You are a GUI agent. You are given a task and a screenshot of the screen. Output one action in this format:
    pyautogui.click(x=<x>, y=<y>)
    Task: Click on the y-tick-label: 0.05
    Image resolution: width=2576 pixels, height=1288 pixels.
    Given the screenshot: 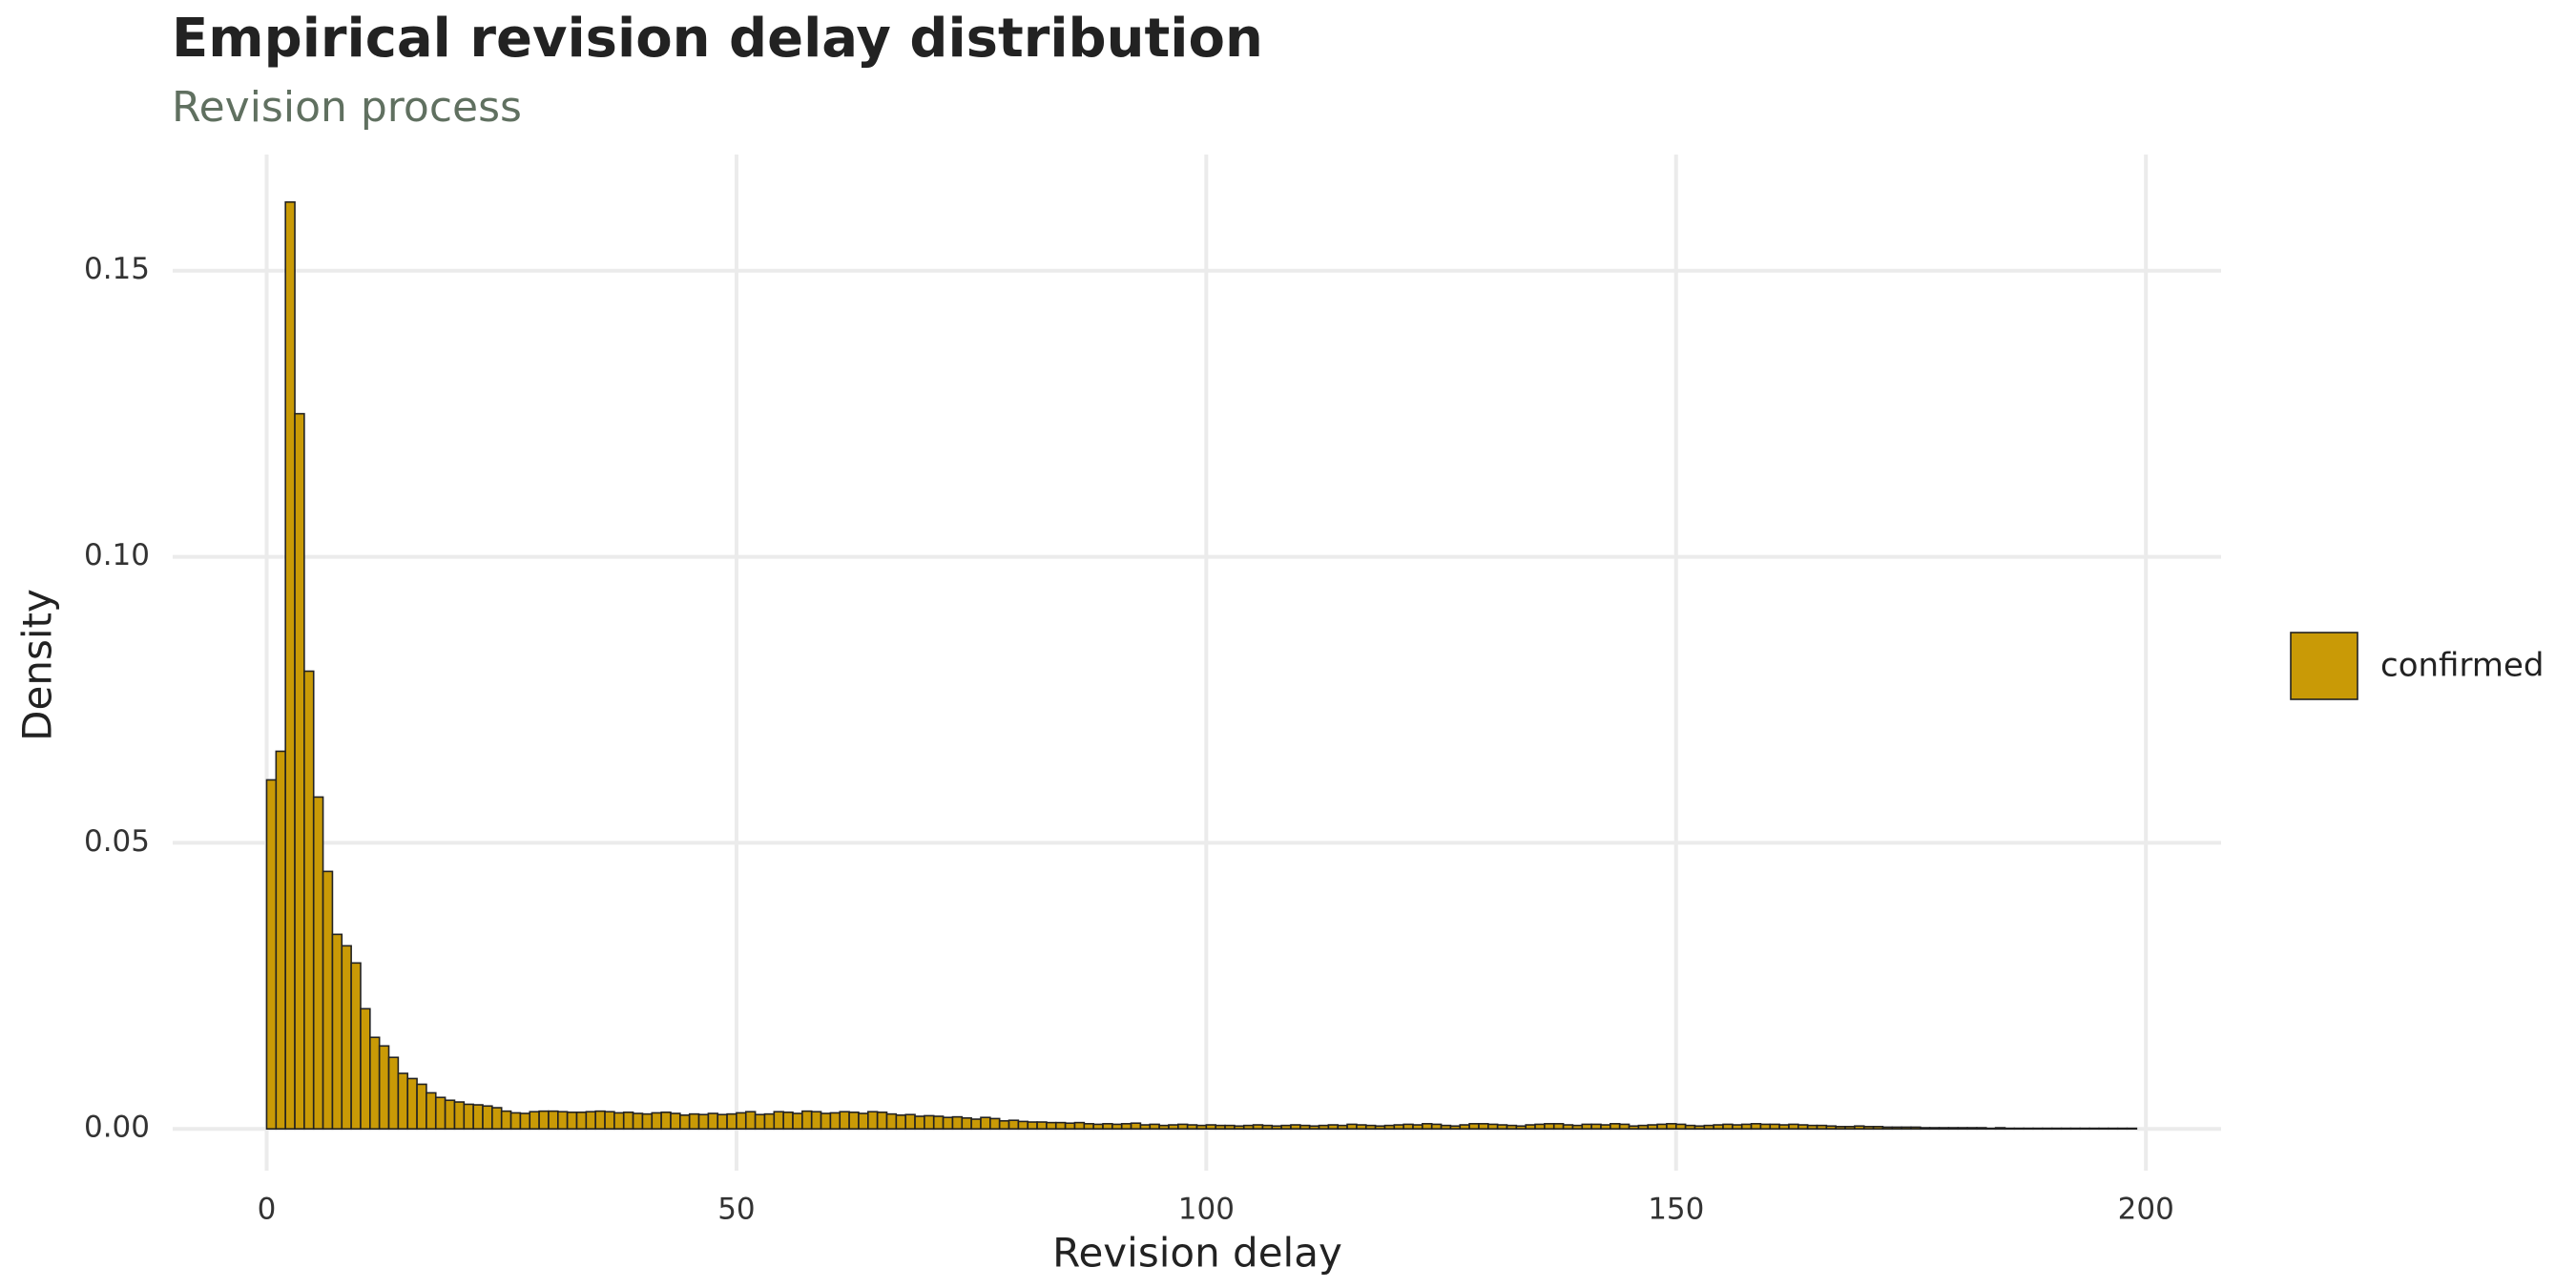 What is the action you would take?
    pyautogui.click(x=117, y=841)
    